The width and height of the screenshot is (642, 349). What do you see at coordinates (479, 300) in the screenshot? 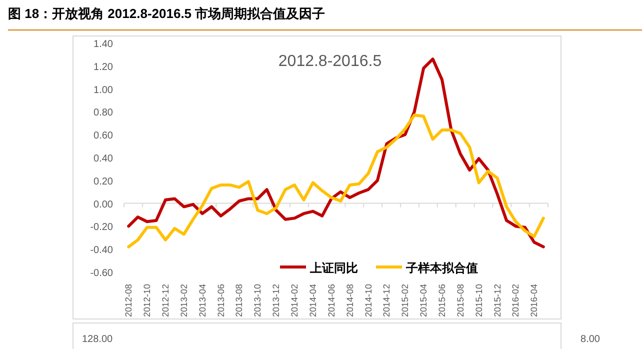
I see `x-tick-label: 2015-10` at bounding box center [479, 300].